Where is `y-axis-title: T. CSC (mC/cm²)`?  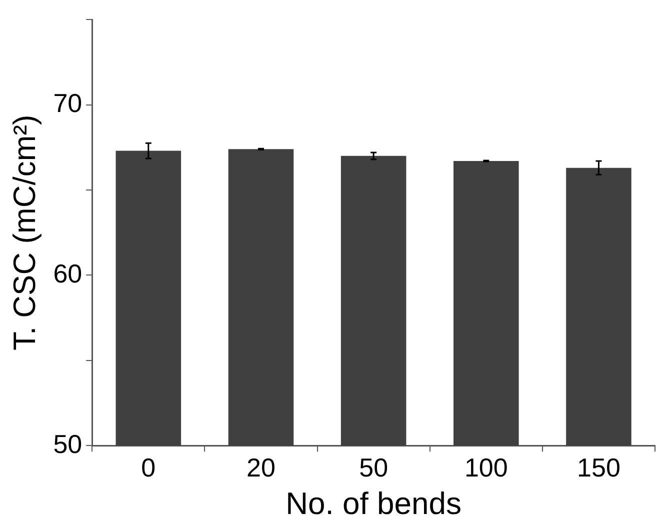
y-axis-title: T. CSC (mC/cm²) is located at coordinates (24, 232).